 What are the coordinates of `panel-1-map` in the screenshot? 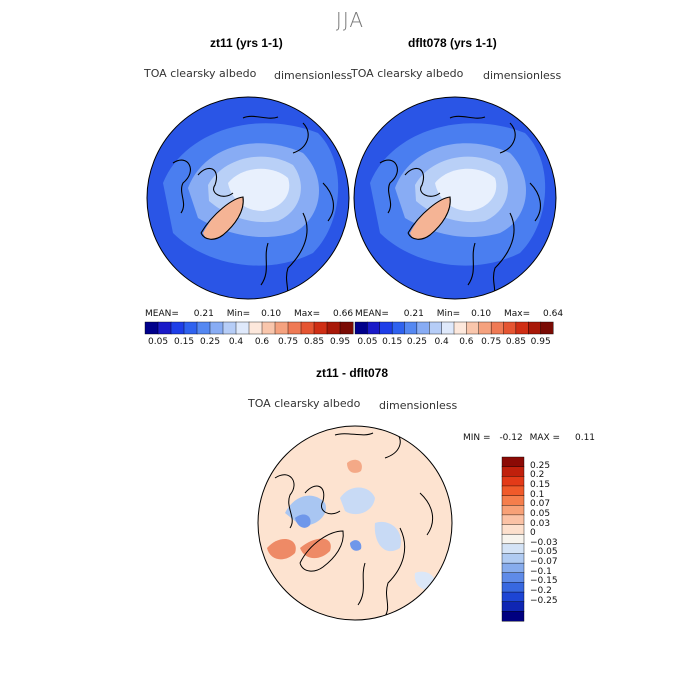 It's located at (248, 198).